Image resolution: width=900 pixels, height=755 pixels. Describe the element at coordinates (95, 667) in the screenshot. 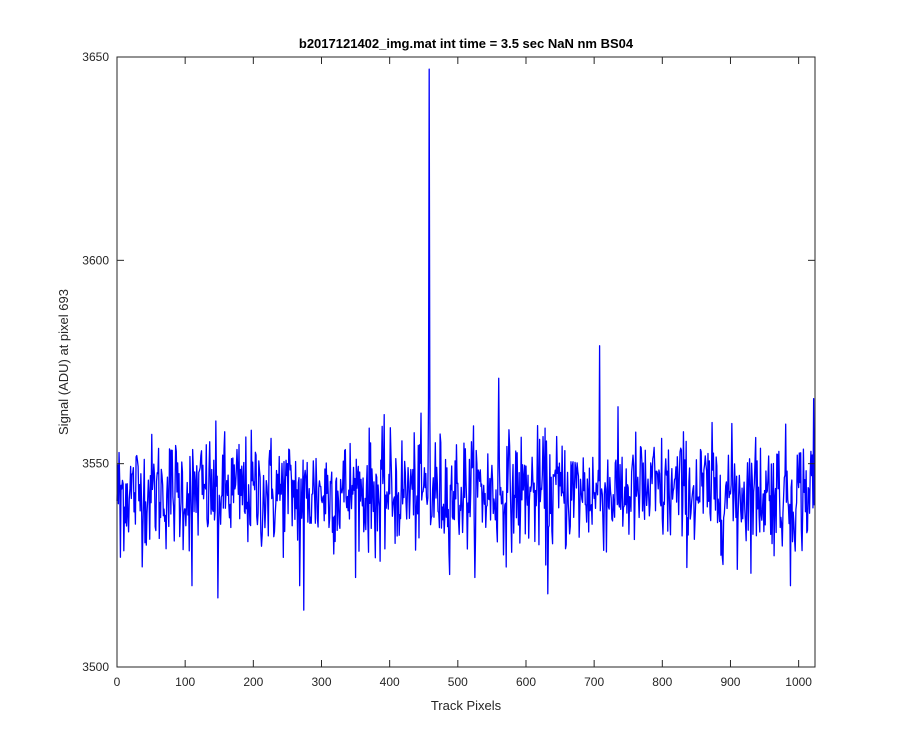

I see `y-tick-label: 3500` at that location.